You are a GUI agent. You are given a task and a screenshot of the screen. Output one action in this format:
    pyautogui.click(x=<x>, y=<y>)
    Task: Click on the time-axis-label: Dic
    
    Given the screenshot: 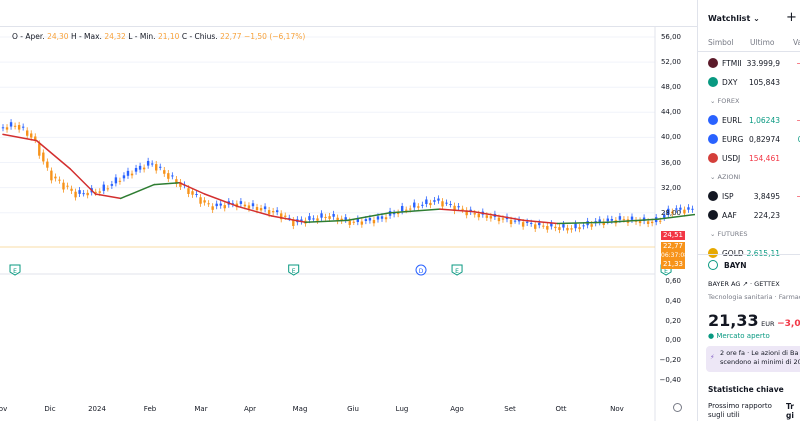 What is the action you would take?
    pyautogui.click(x=50, y=409)
    